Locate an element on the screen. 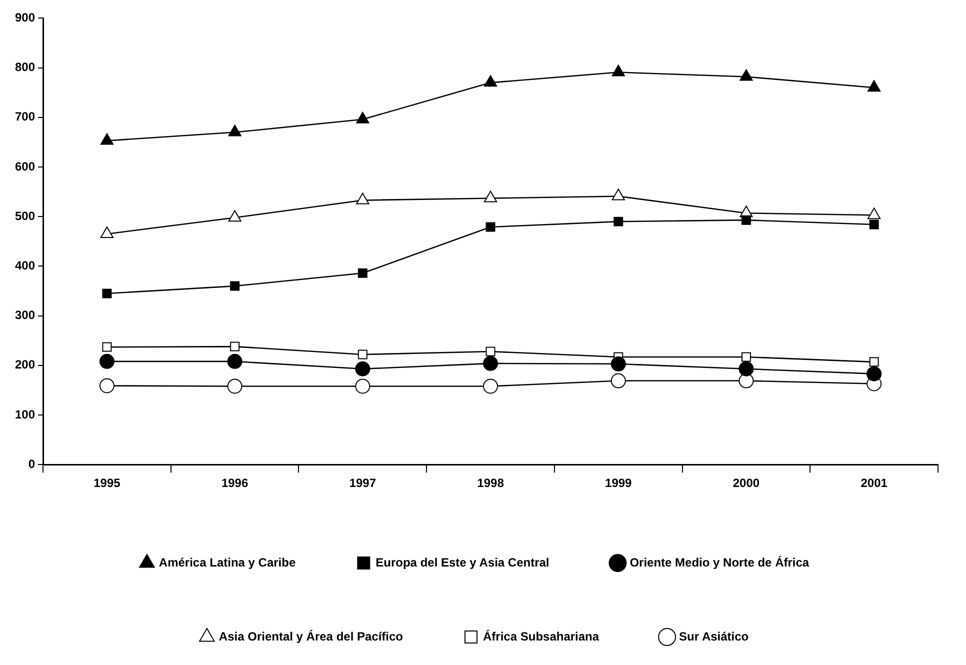  y-tick-label: 400 is located at coordinates (25, 265).